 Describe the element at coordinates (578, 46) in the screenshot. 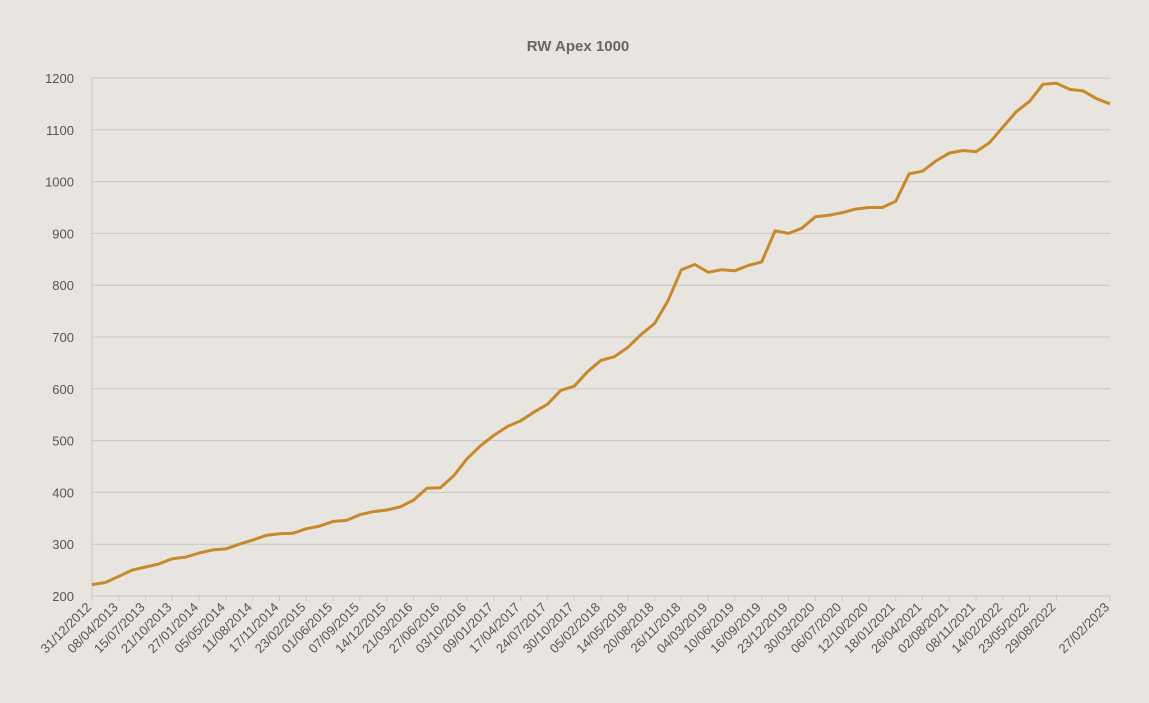

I see `chart-title: RW Apex 1000` at that location.